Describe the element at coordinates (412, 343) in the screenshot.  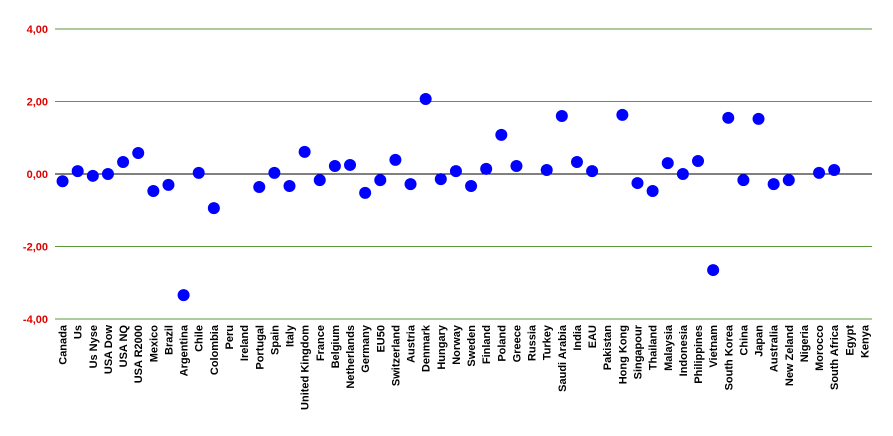
I see `x-tick-label: Austria` at that location.